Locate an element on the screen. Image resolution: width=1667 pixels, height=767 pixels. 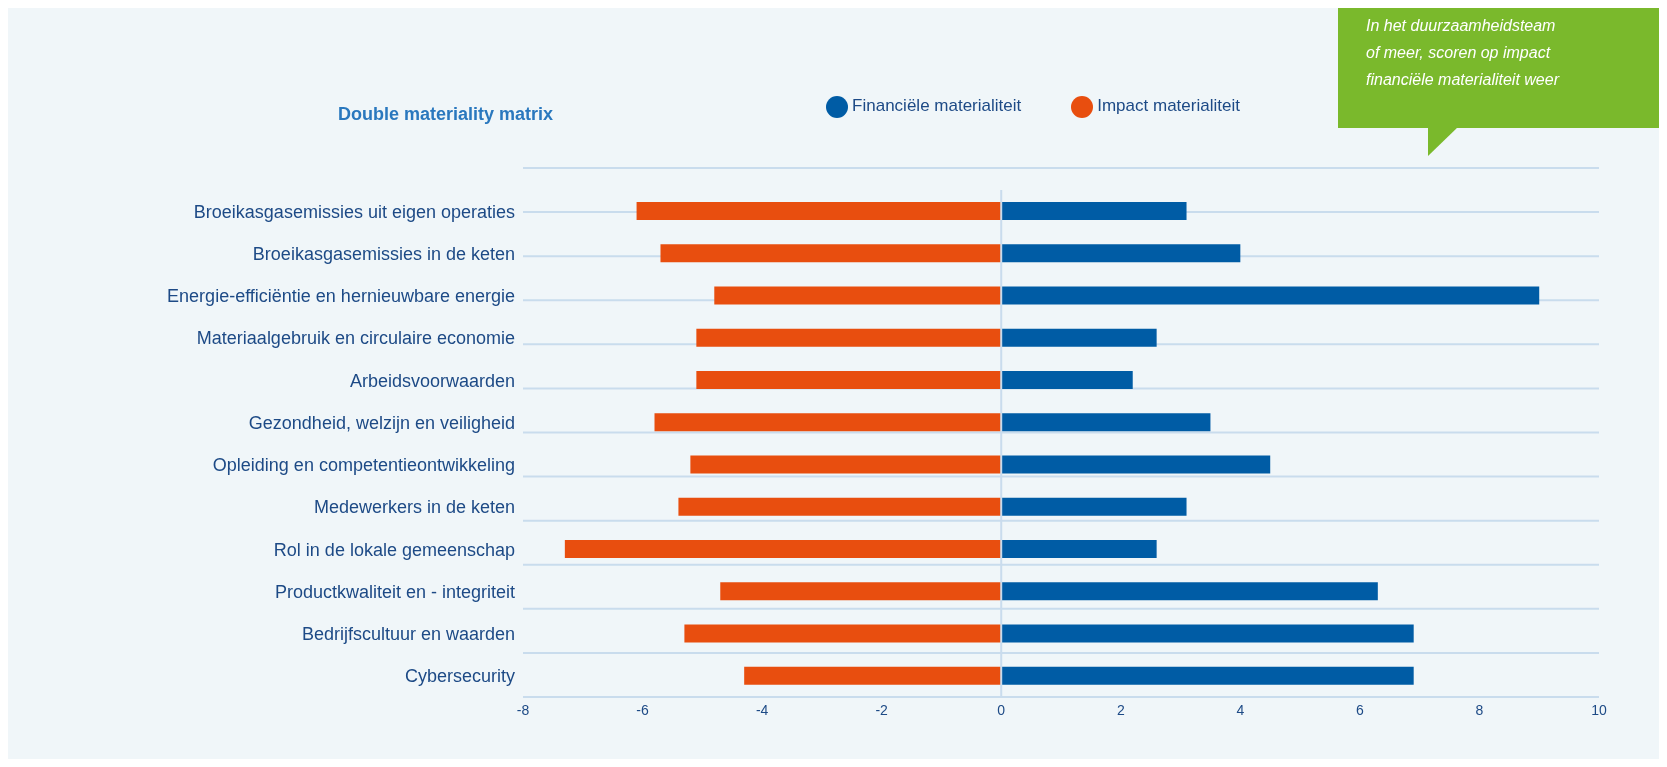
y-tick-label: Productkwaliteit en - integriteit is located at coordinates (394, 591).